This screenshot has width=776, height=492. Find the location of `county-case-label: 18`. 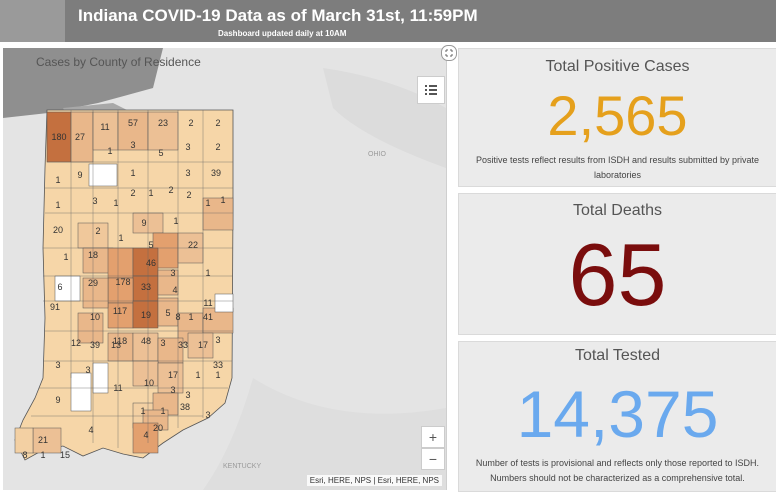

county-case-label: 18 is located at coordinates (93, 255).